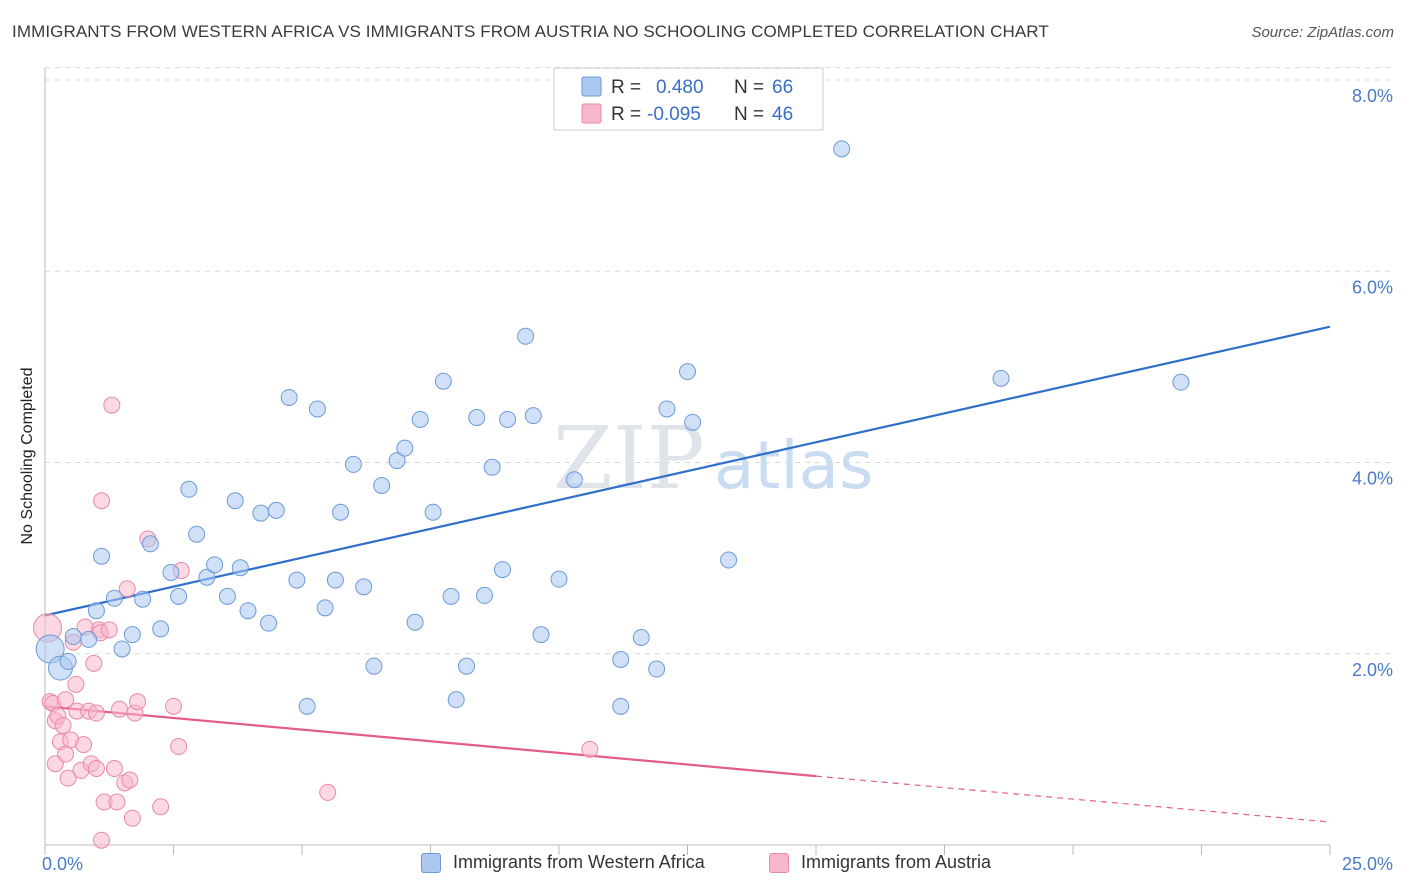 The width and height of the screenshot is (1406, 892). What do you see at coordinates (782, 87) in the screenshot?
I see `legend-n-value-1: 66` at bounding box center [782, 87].